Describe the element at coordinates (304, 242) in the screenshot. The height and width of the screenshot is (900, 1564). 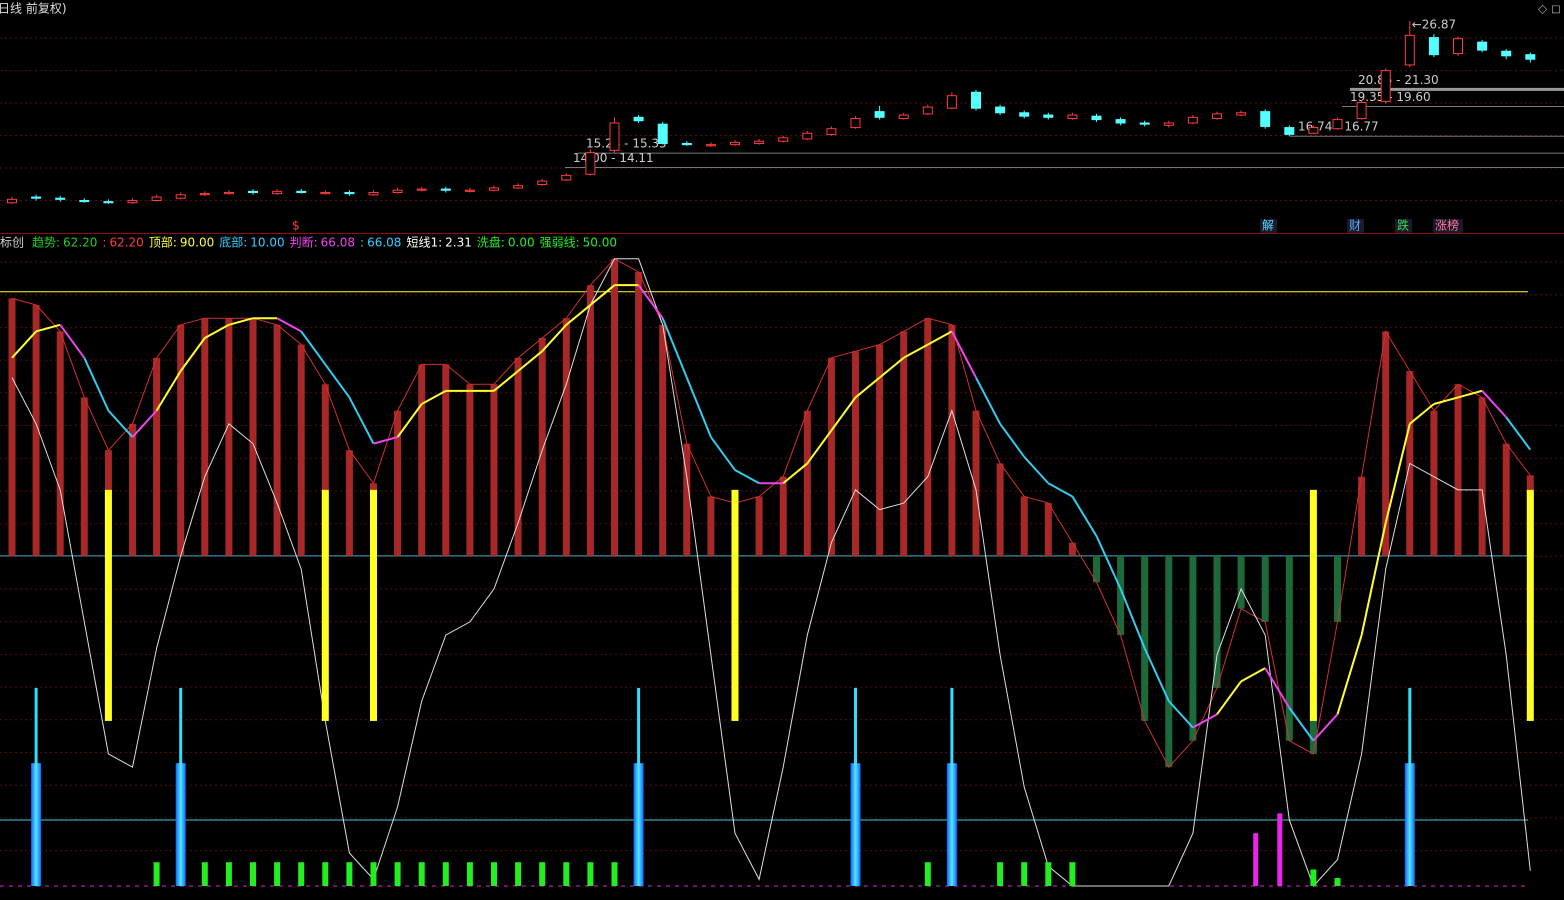
I see `legend-name: 判断:` at that location.